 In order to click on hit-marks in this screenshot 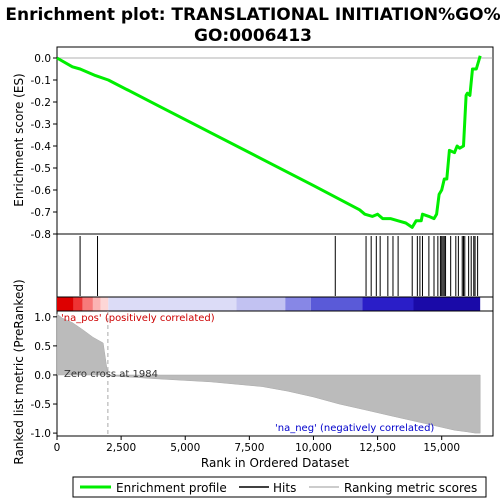, I will do `click(279, 266)`.